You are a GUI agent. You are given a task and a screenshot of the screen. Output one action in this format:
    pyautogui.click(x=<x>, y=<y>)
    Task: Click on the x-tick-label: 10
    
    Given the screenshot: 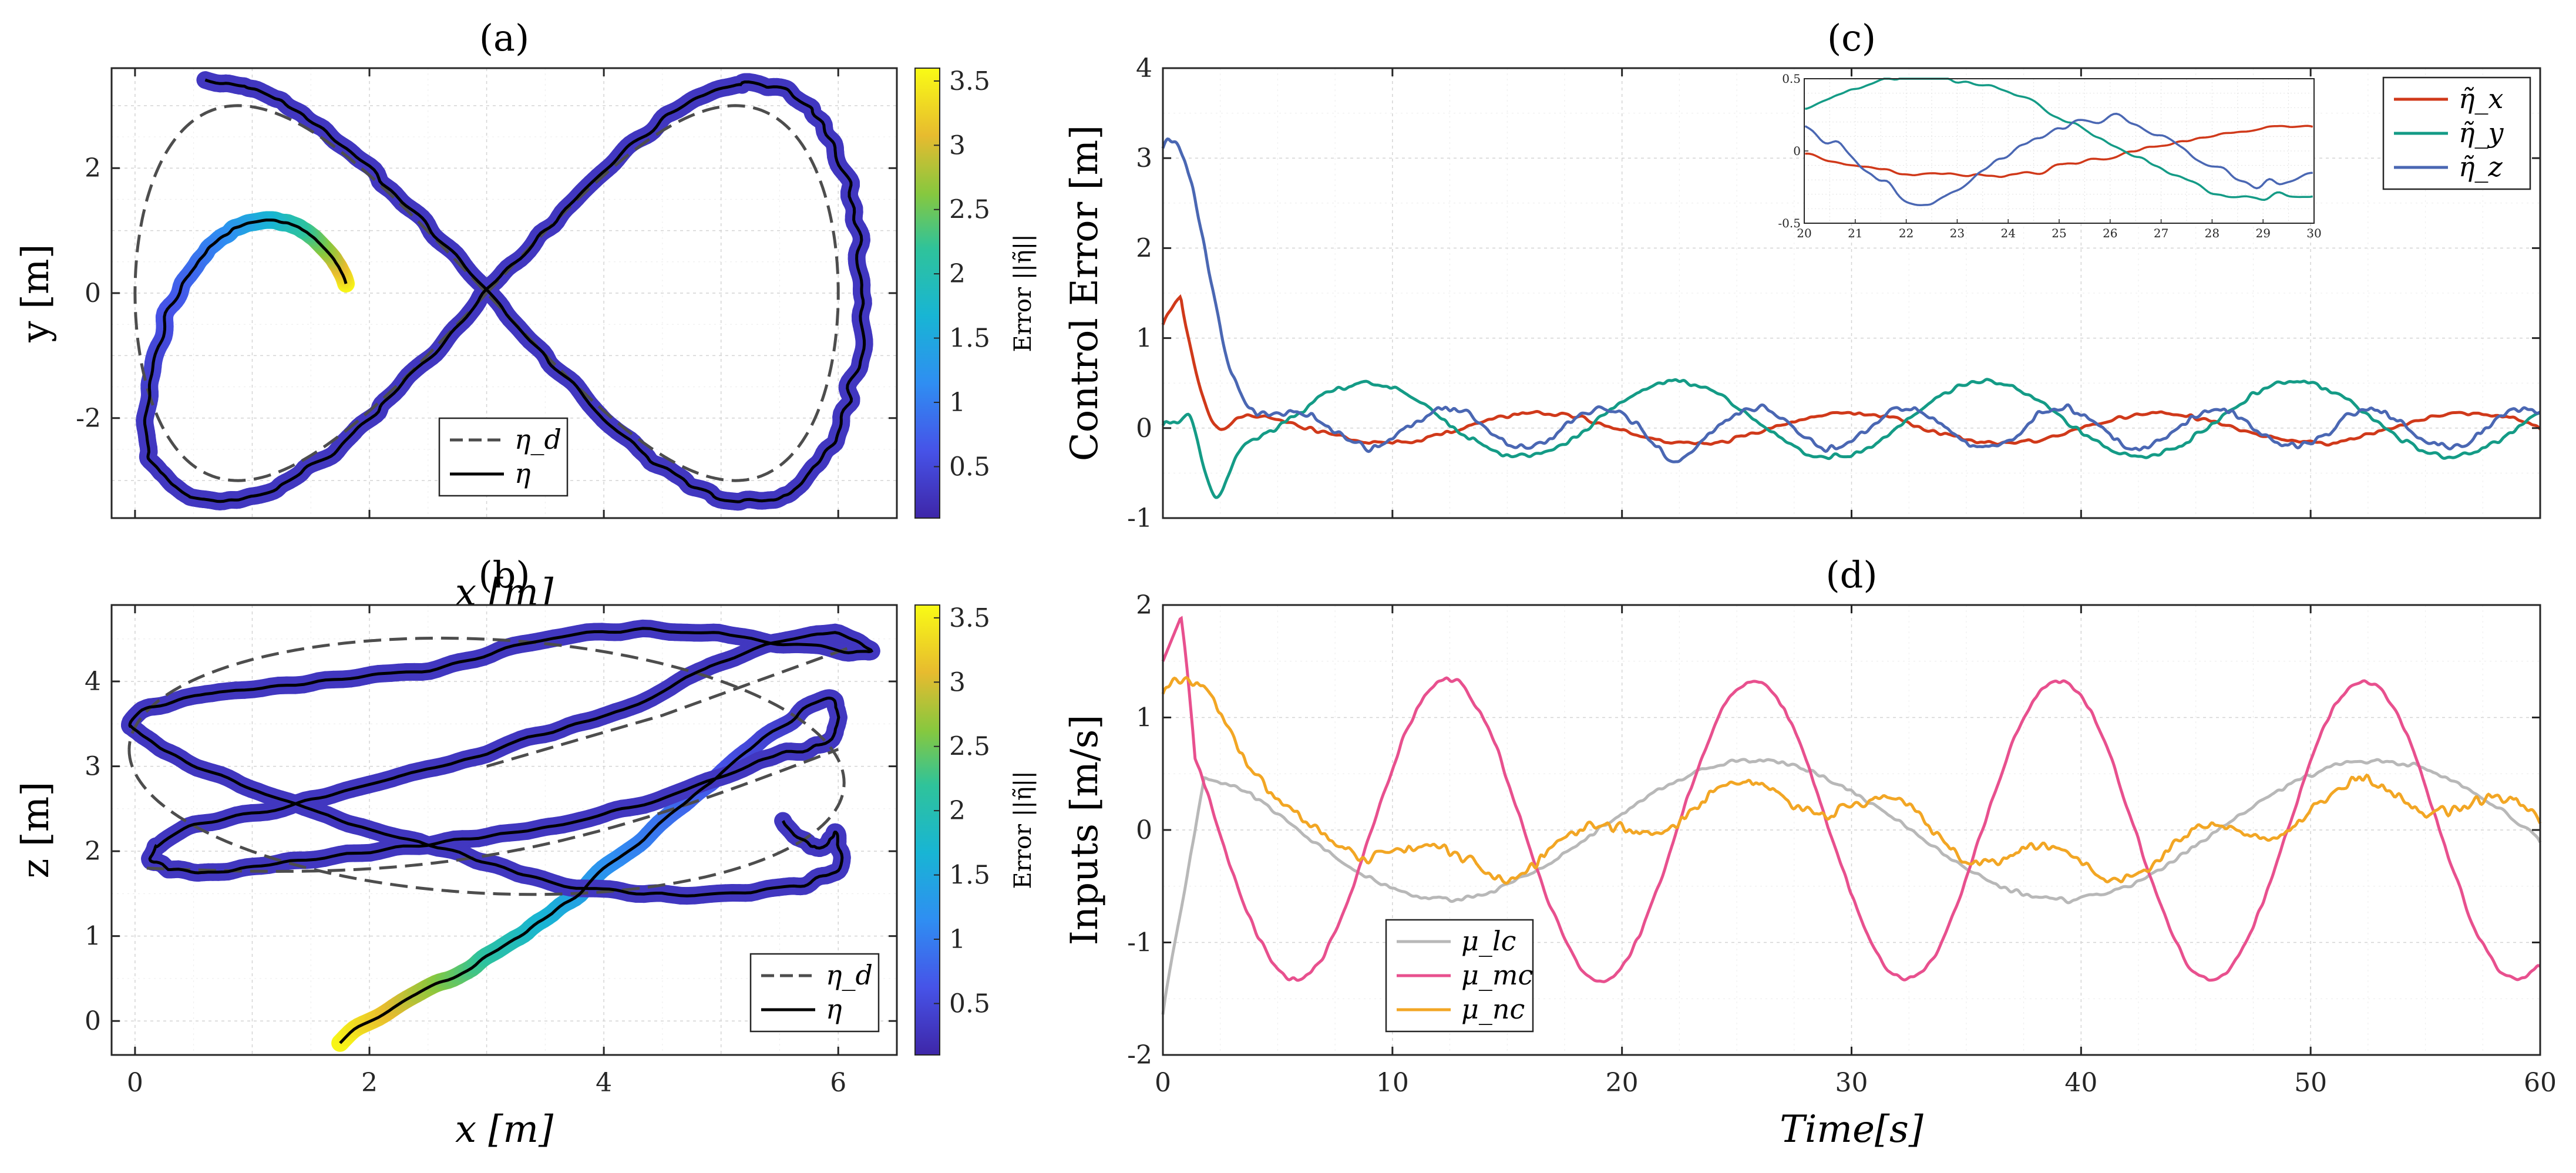 What is the action you would take?
    pyautogui.click(x=1392, y=1083)
    